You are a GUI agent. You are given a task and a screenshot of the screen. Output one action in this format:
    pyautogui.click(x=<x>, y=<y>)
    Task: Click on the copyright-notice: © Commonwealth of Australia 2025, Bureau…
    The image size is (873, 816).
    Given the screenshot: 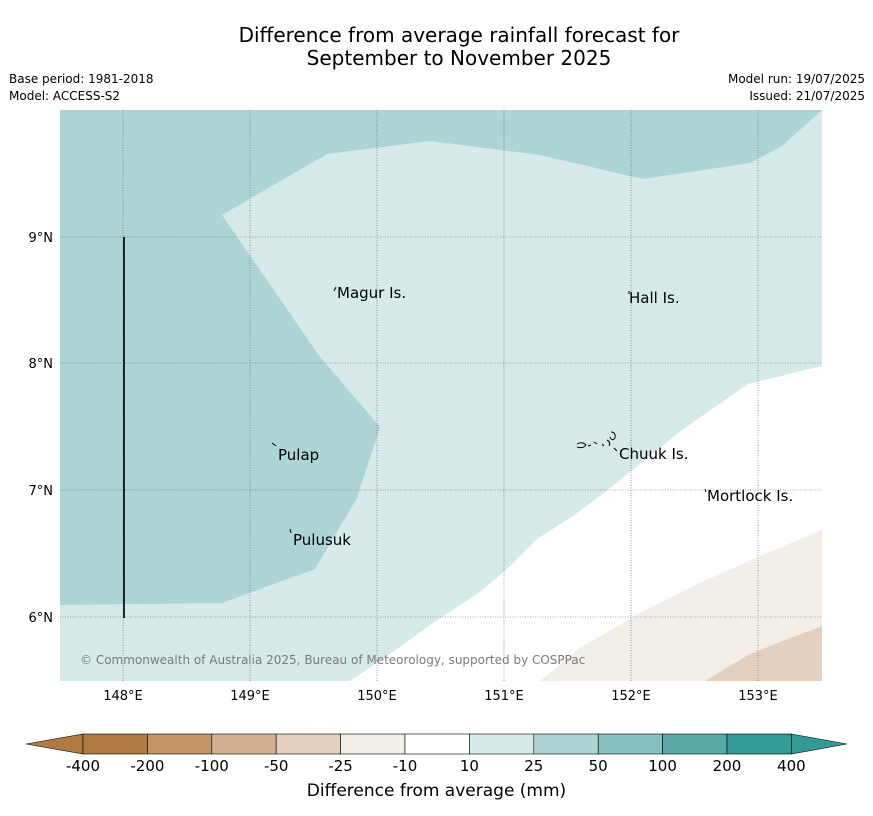 What is the action you would take?
    pyautogui.click(x=333, y=660)
    